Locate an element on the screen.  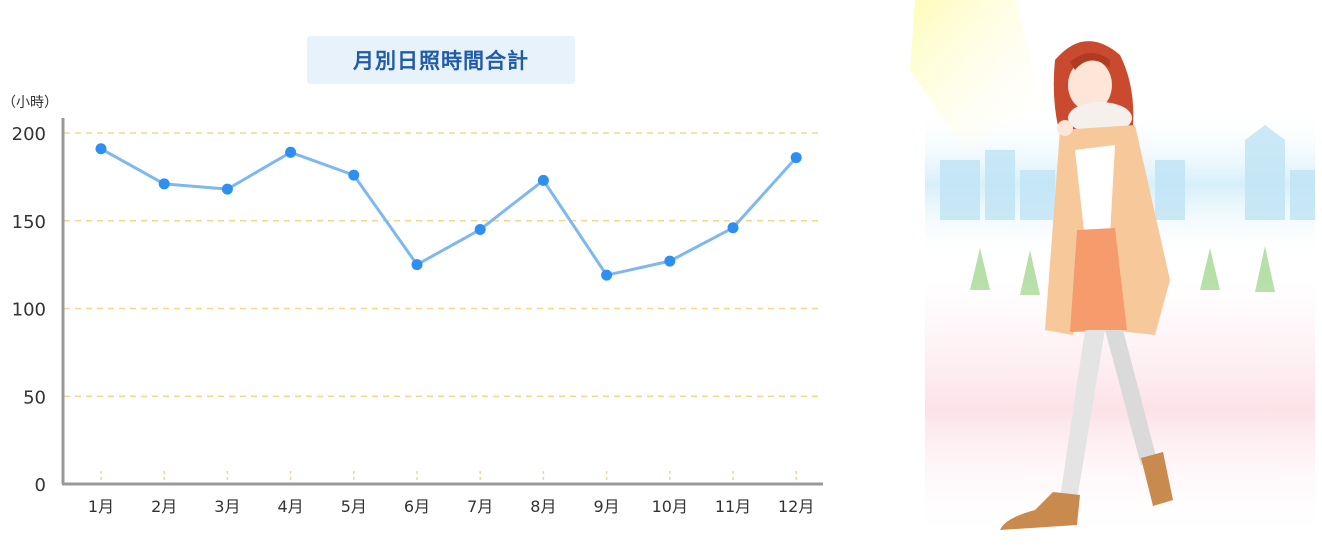
x-tick-marks is located at coordinates (448, 476).